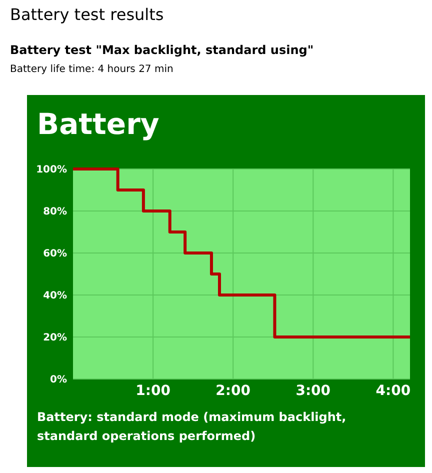  What do you see at coordinates (55, 212) in the screenshot?
I see `y-tick-label: 80%` at bounding box center [55, 212].